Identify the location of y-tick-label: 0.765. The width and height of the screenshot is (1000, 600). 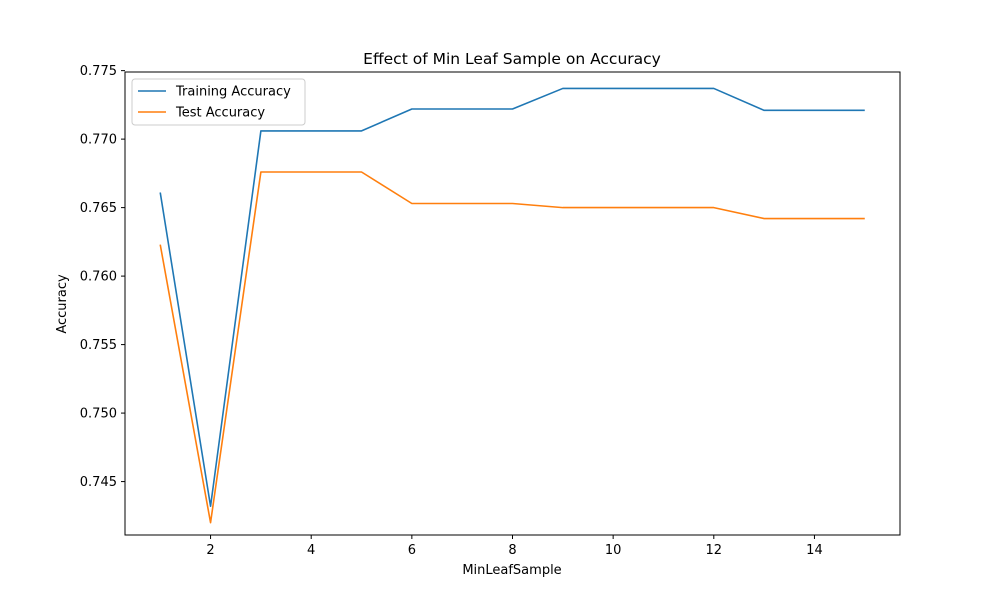
(98, 208).